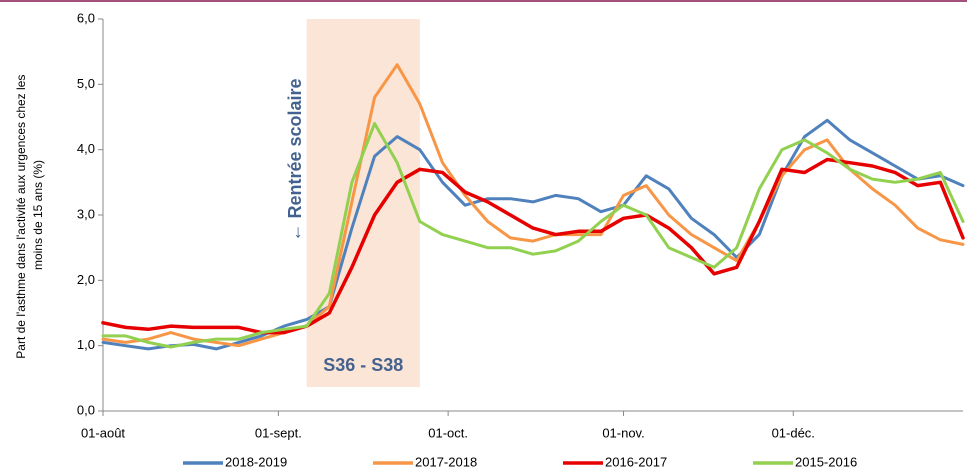  What do you see at coordinates (295, 159) in the screenshot?
I see `event-annotation: ← Rentrée scolaire` at bounding box center [295, 159].